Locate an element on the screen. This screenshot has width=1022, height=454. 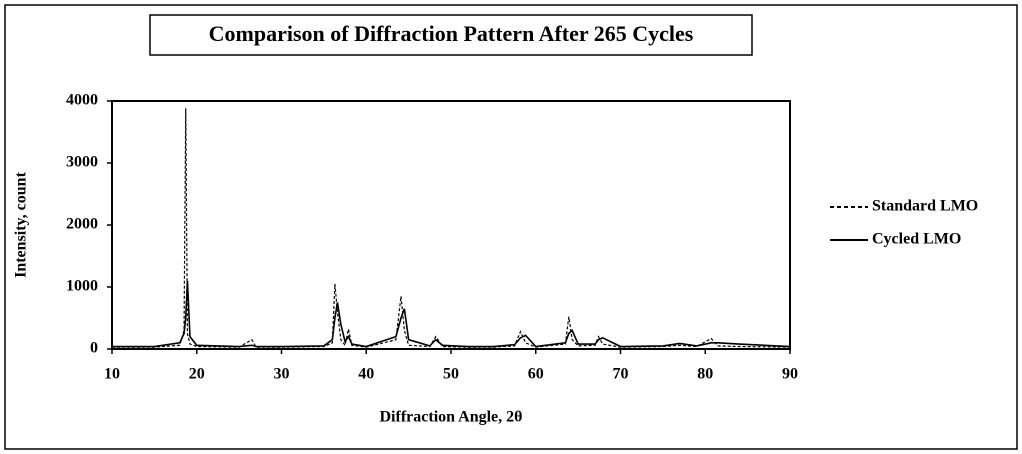
x-tick-label: 60 is located at coordinates (536, 374).